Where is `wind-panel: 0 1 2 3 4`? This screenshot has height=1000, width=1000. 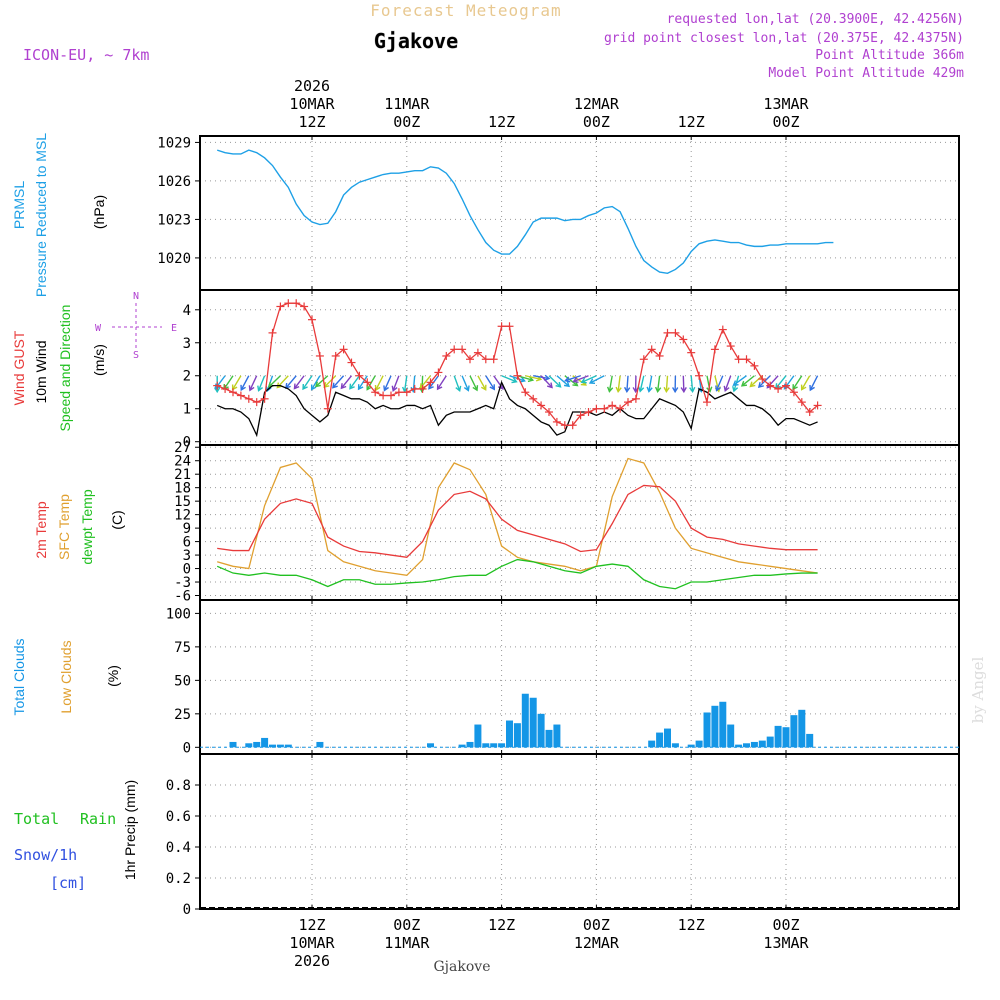 wind-panel: 0 1 2 3 4 is located at coordinates (571, 370).